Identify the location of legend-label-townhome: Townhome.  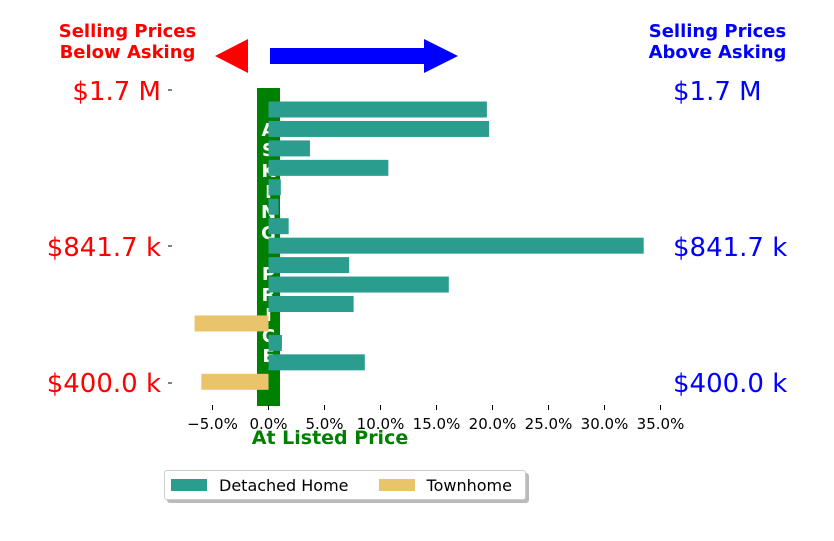
(469, 485).